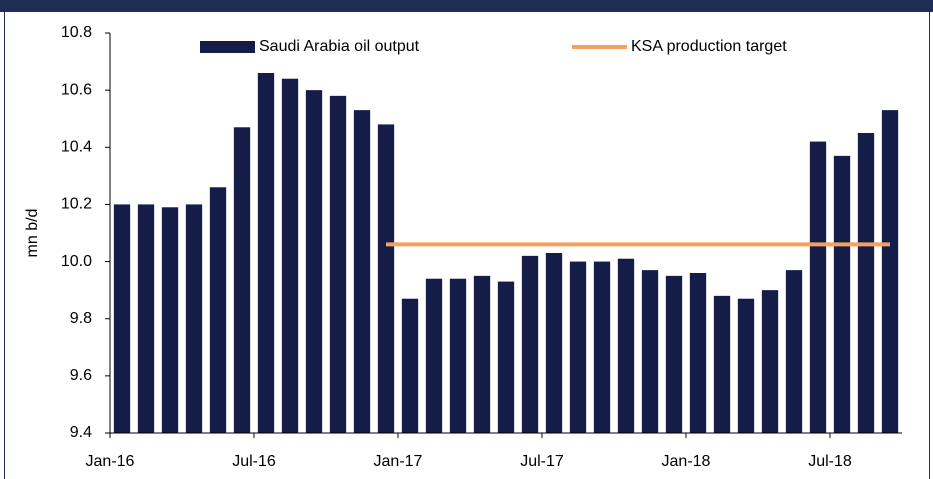  What do you see at coordinates (709, 46) in the screenshot?
I see `legend-label: KSA production target` at bounding box center [709, 46].